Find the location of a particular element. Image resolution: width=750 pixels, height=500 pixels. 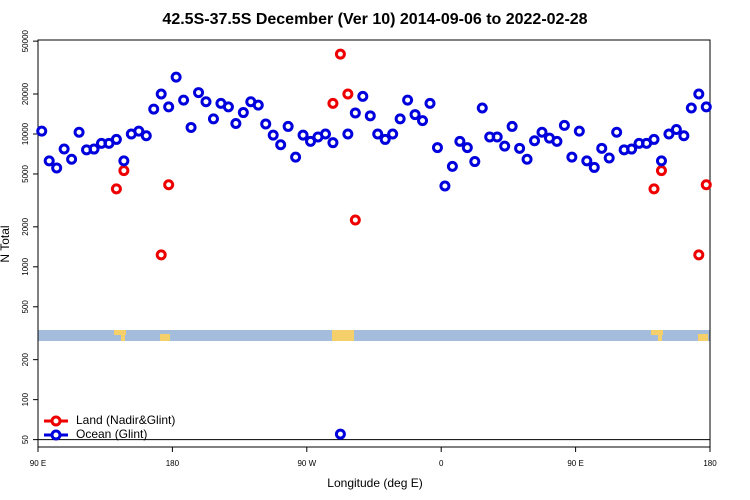

x-tick-label: 180 is located at coordinates (173, 463).